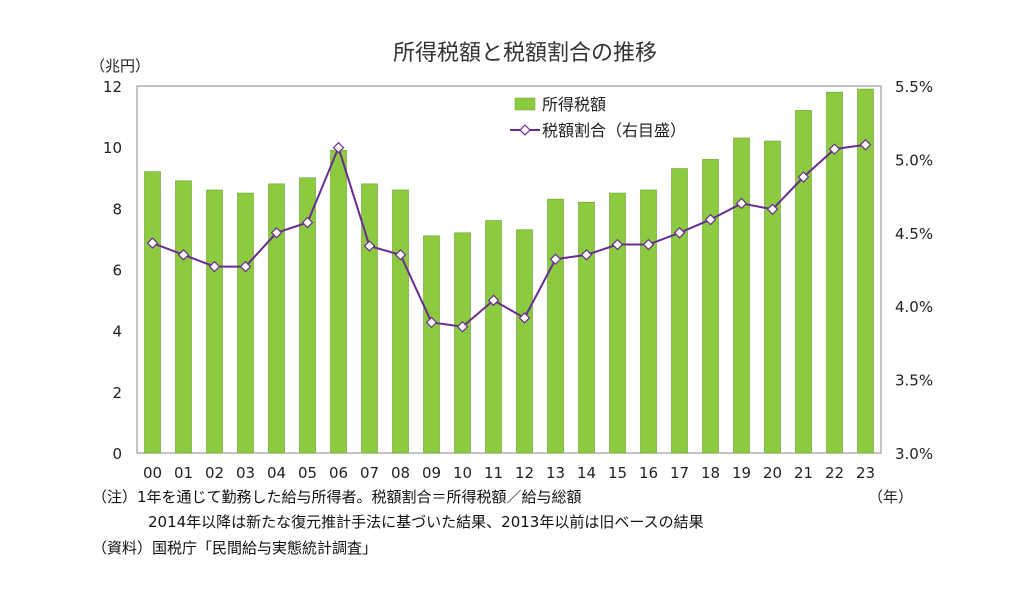 Image resolution: width=1036 pixels, height=599 pixels. What do you see at coordinates (493, 473) in the screenshot?
I see `x-tick-label: 11` at bounding box center [493, 473].